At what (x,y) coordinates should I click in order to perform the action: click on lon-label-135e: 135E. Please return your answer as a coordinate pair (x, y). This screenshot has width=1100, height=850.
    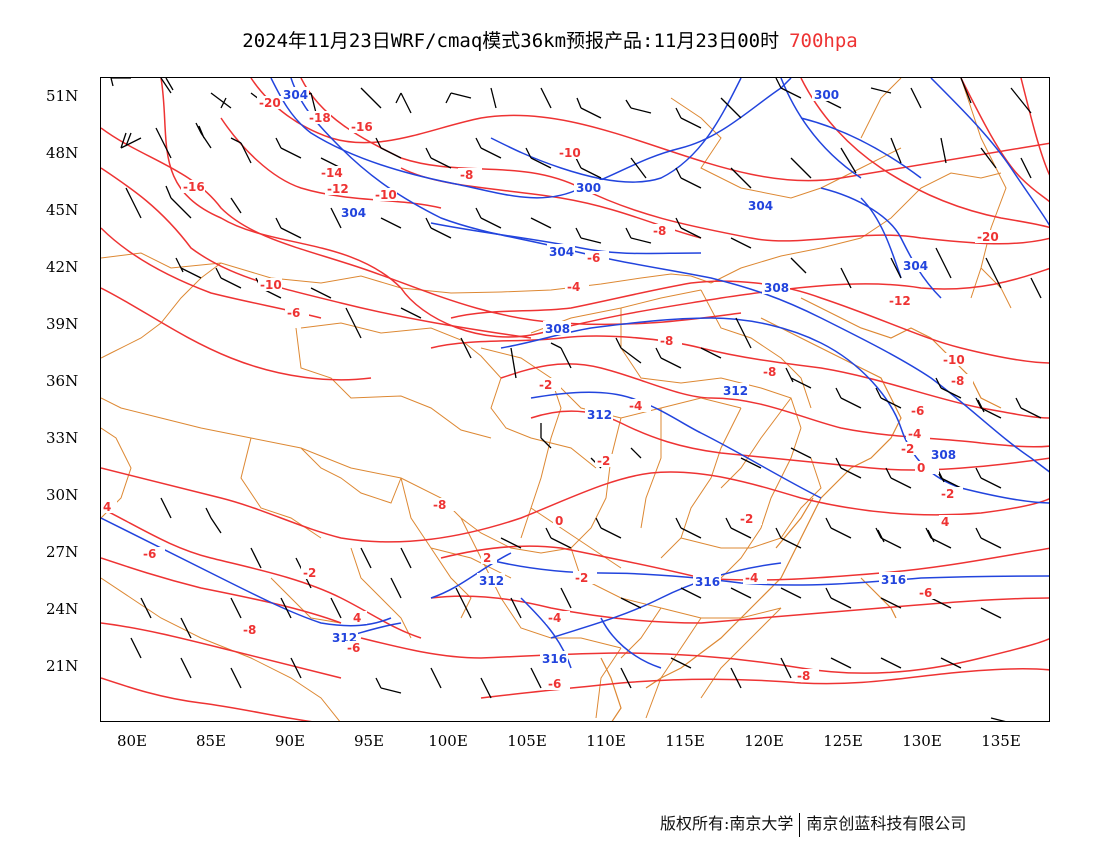
    Looking at the image, I should click on (1001, 741).